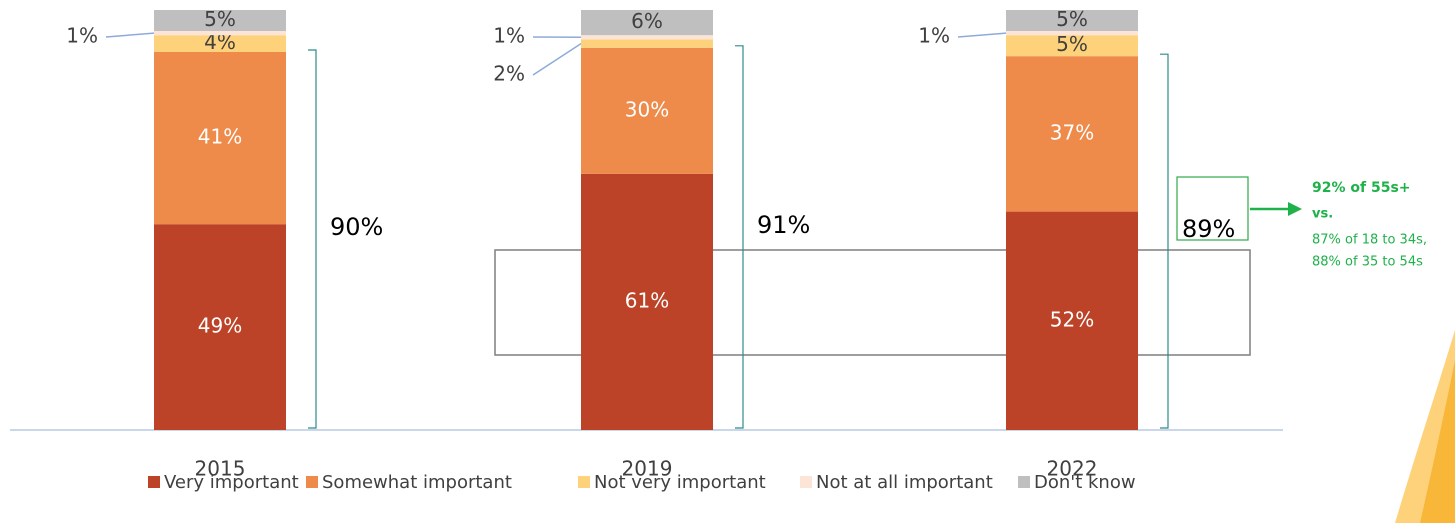 The height and width of the screenshot is (523, 1455). What do you see at coordinates (1295, 209) in the screenshot?
I see `callout-arrow-head` at bounding box center [1295, 209].